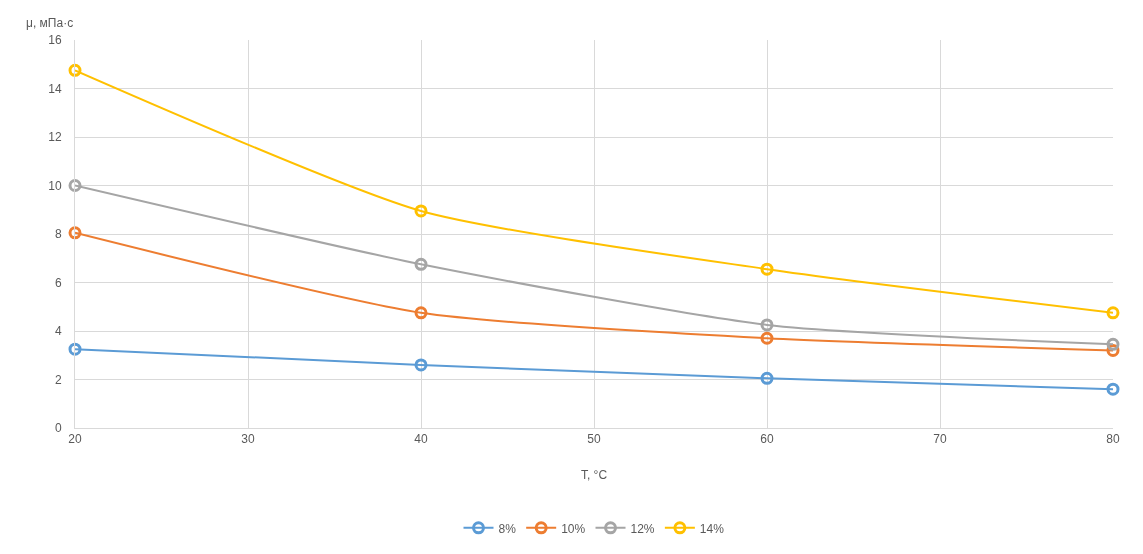  What do you see at coordinates (594, 439) in the screenshot?
I see `x-tick-label: 50` at bounding box center [594, 439].